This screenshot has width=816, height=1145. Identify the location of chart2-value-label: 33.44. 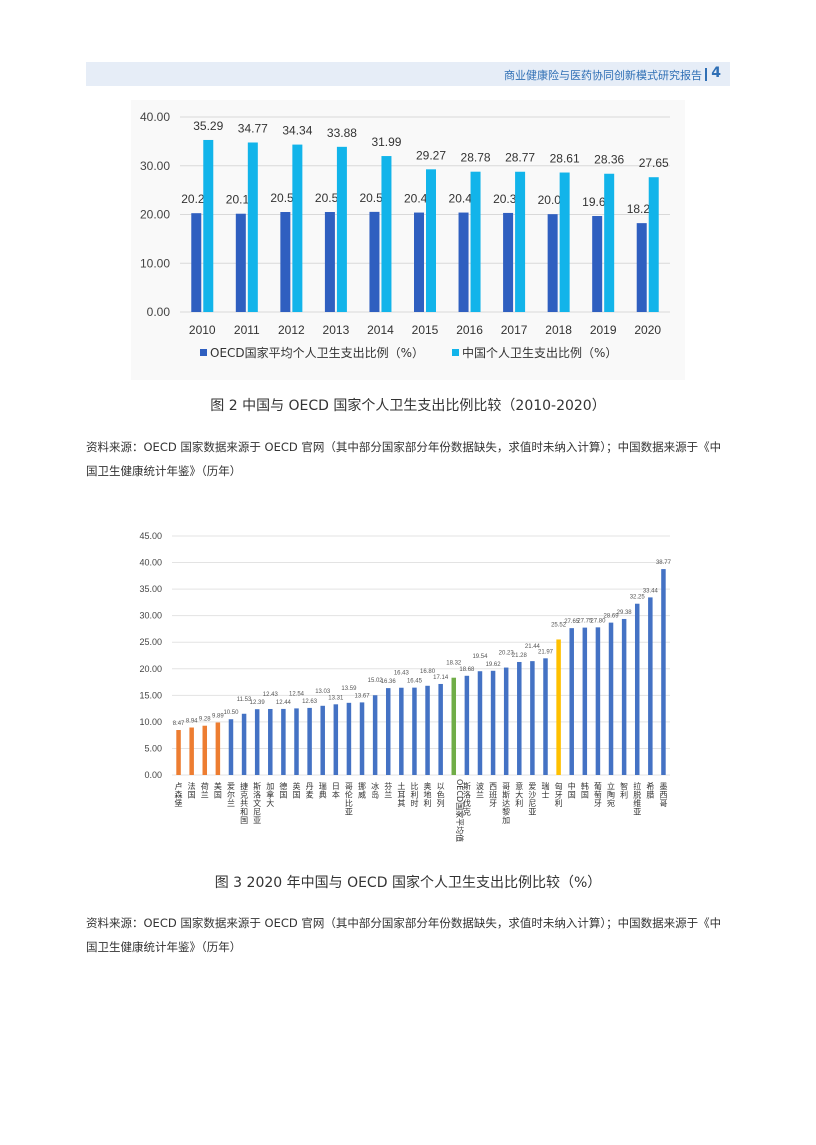
(651, 591).